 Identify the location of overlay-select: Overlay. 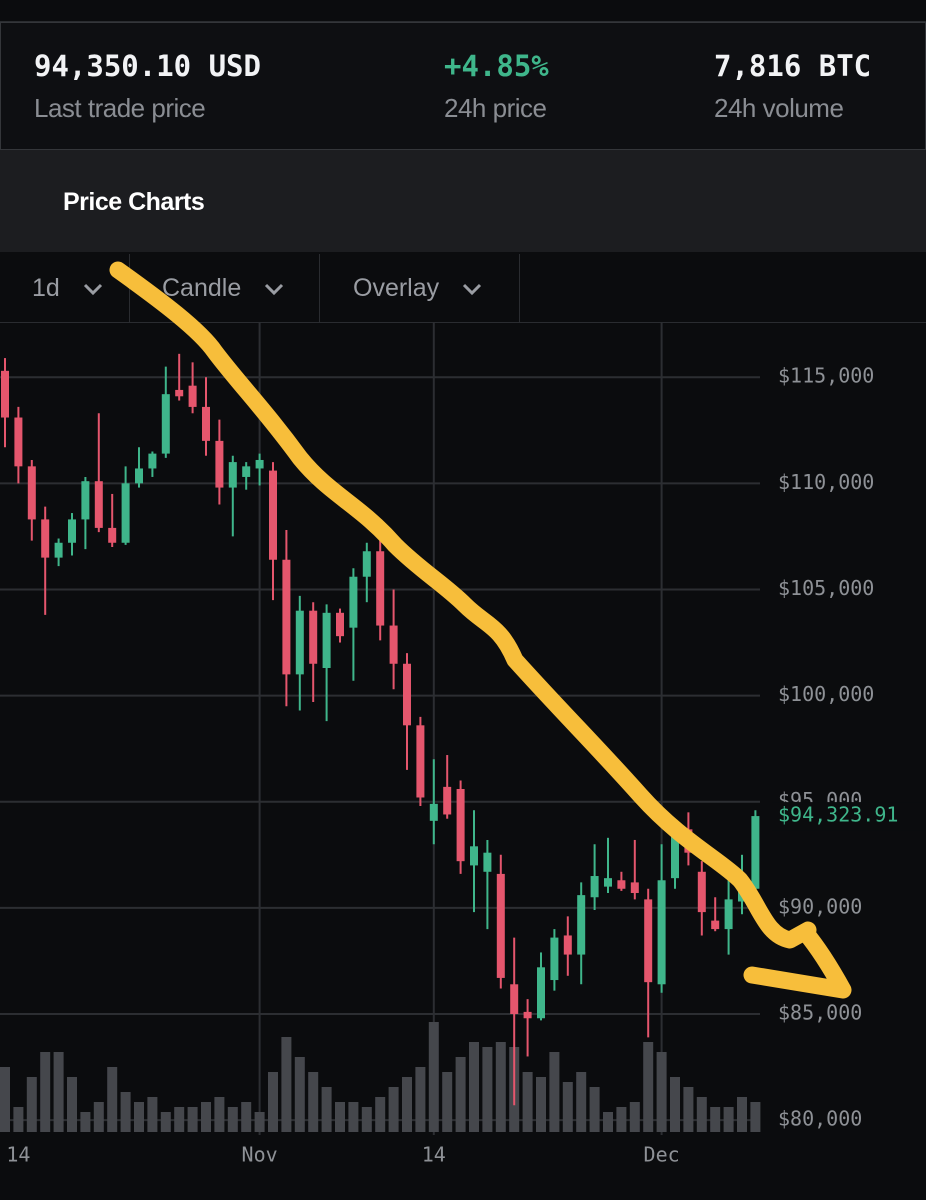
(420, 288).